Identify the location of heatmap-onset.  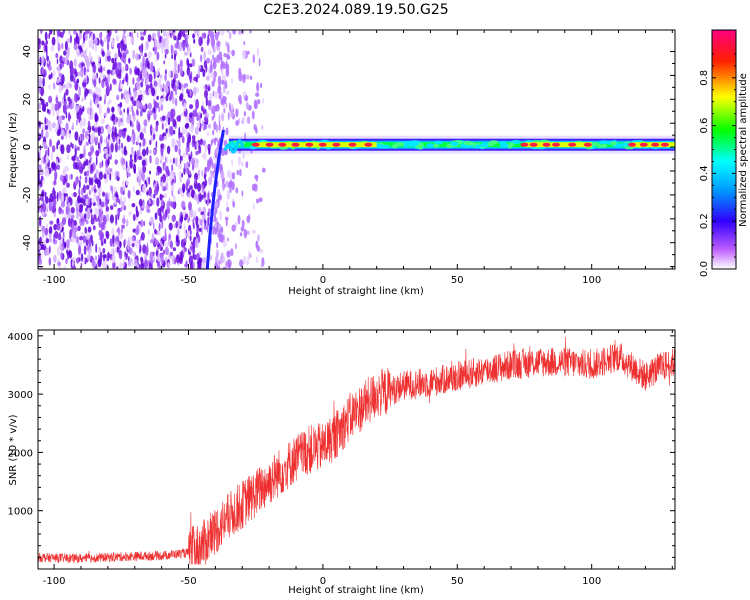
(234, 146).